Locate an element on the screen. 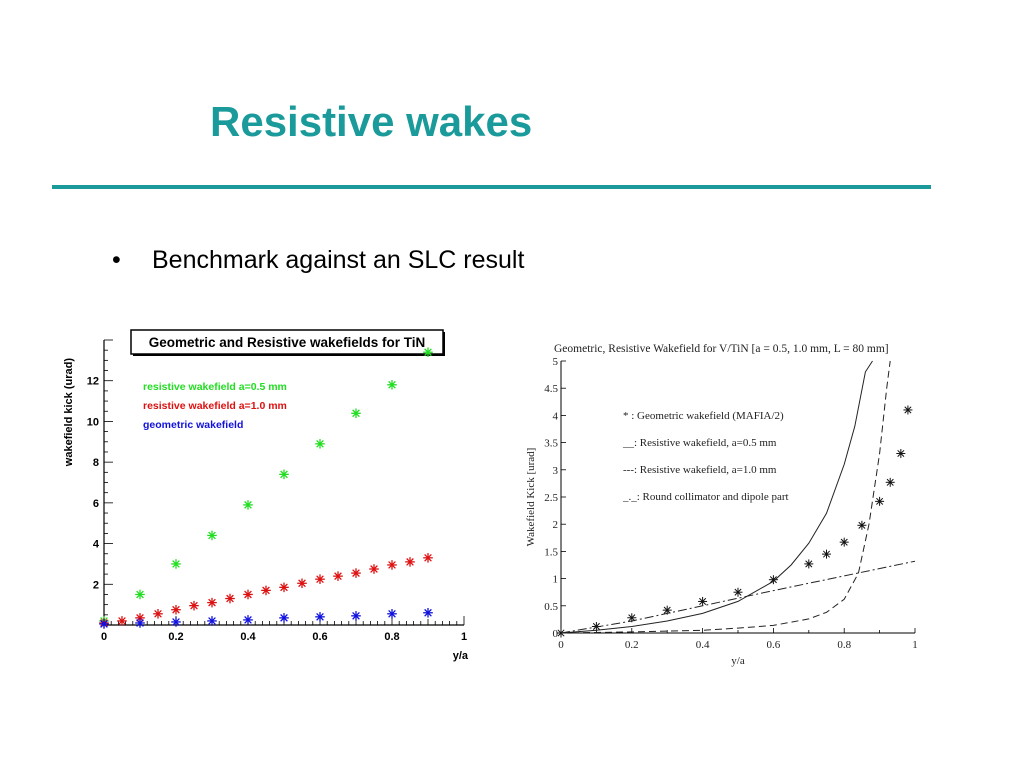  y-tick-label: 8 is located at coordinates (96, 463).